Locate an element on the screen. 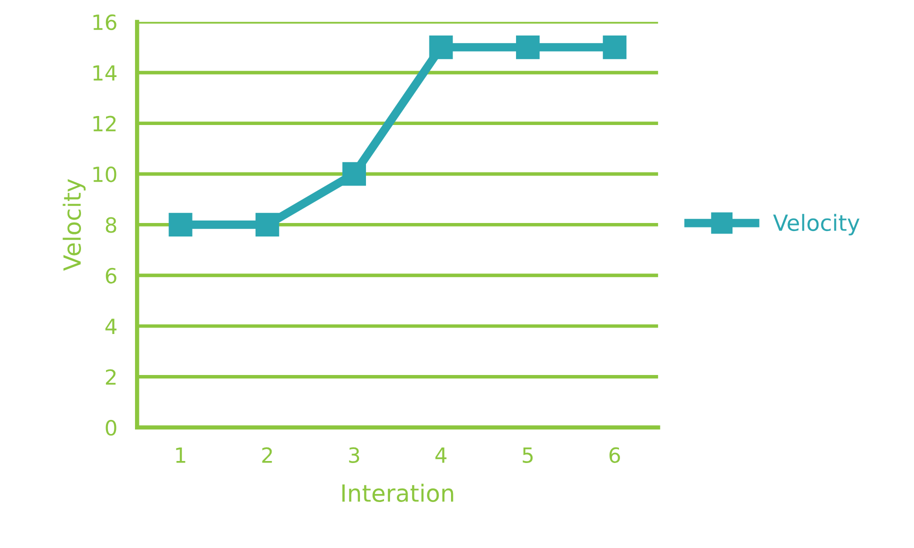 Image resolution: width=914 pixels, height=548 pixels. x-tick-label: 3 is located at coordinates (354, 455).